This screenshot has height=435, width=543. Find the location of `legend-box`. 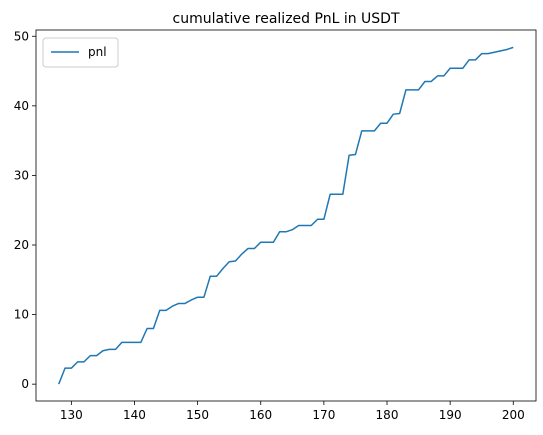

legend-box is located at coordinates (80, 52).